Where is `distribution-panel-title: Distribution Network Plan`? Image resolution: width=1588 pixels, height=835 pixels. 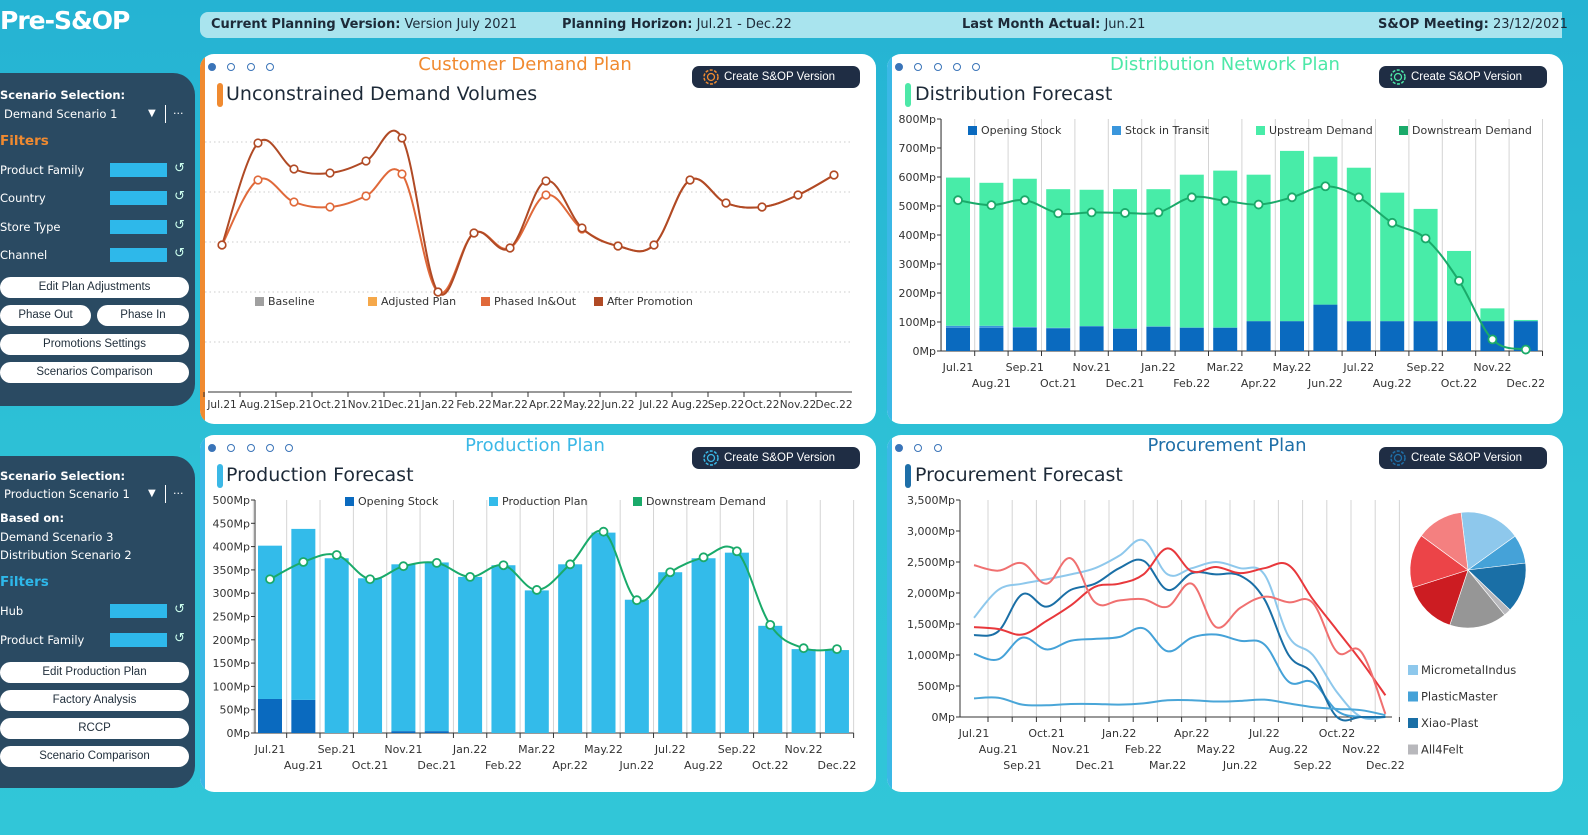
distribution-panel-title: Distribution Network Plan is located at coordinates (1225, 64).